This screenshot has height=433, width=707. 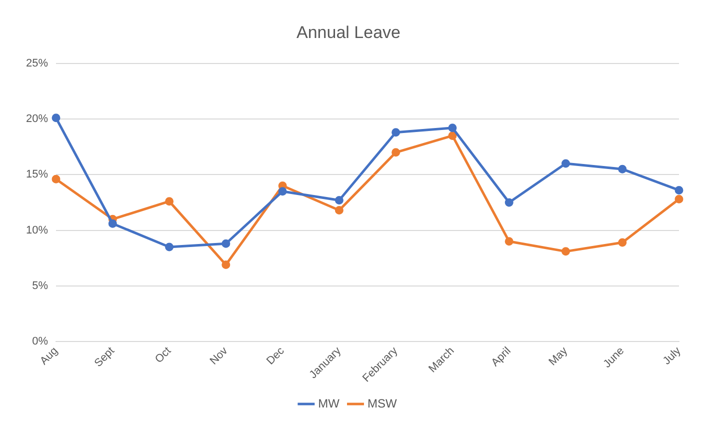 What do you see at coordinates (37, 63) in the screenshot?
I see `y-tick-label: 25%` at bounding box center [37, 63].